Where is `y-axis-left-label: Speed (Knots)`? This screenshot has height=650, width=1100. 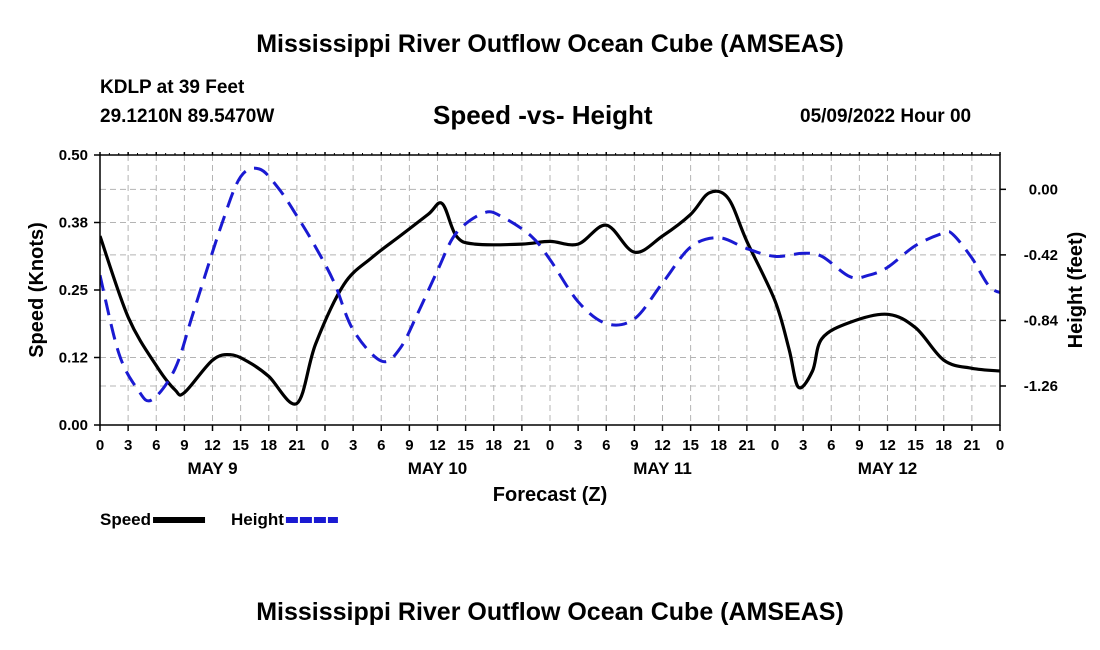
y-axis-left-label: Speed (Knots) is located at coordinates (37, 290).